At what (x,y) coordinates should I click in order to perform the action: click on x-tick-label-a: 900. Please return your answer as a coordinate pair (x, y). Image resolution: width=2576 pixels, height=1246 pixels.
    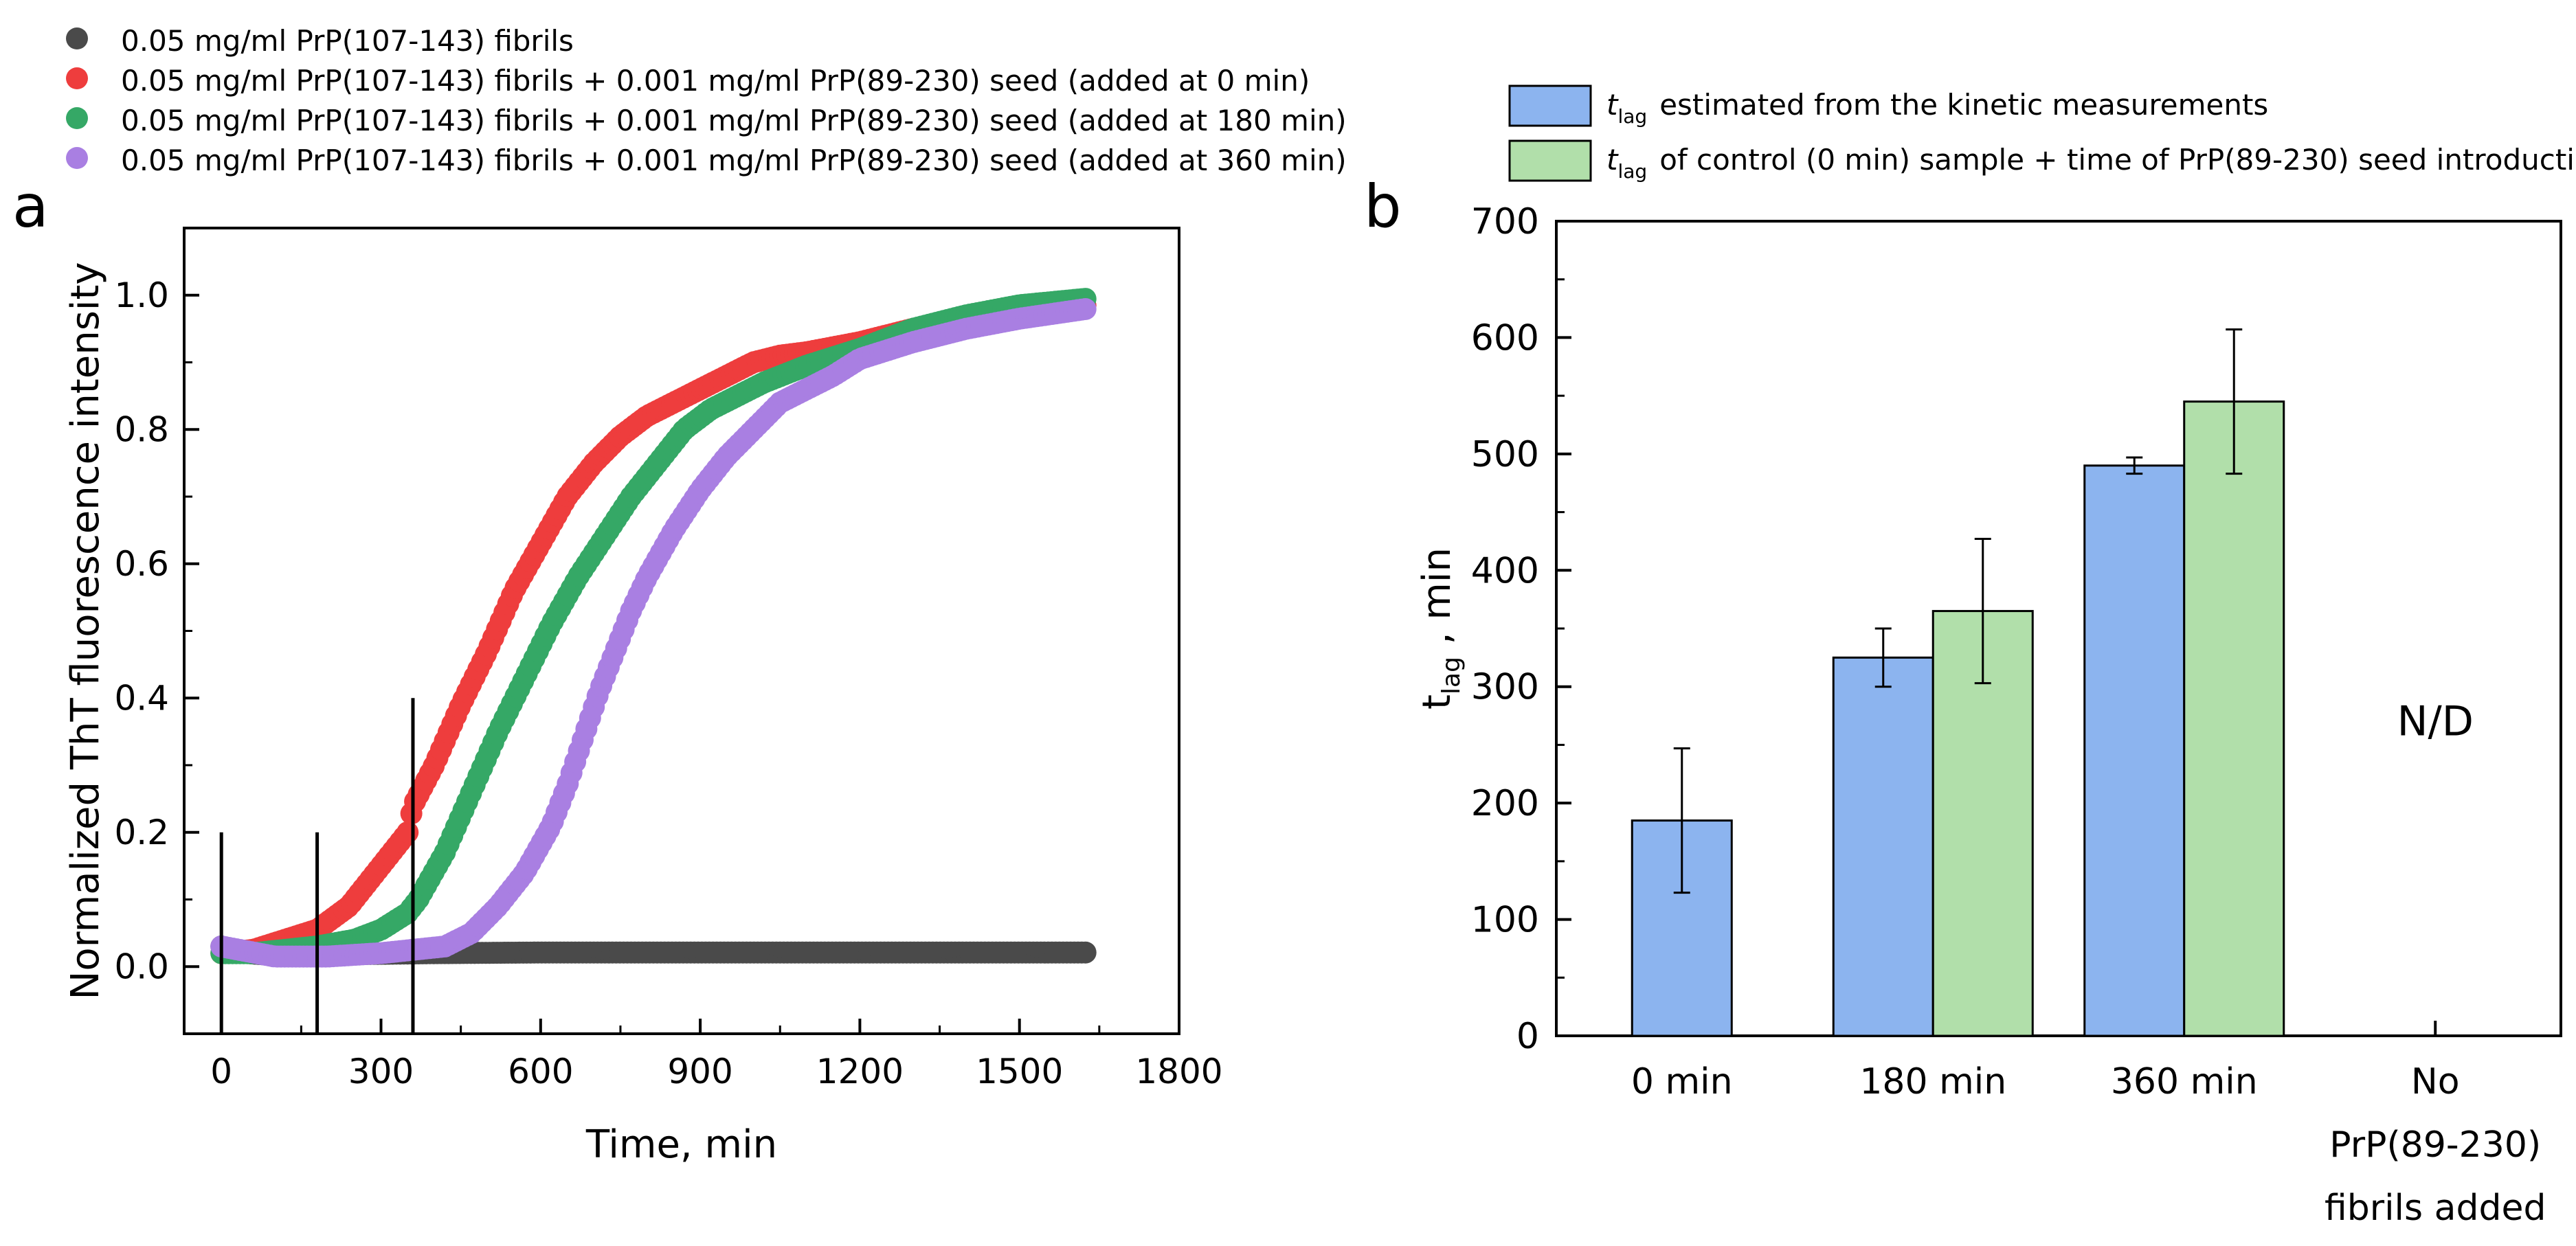
    Looking at the image, I should click on (699, 1071).